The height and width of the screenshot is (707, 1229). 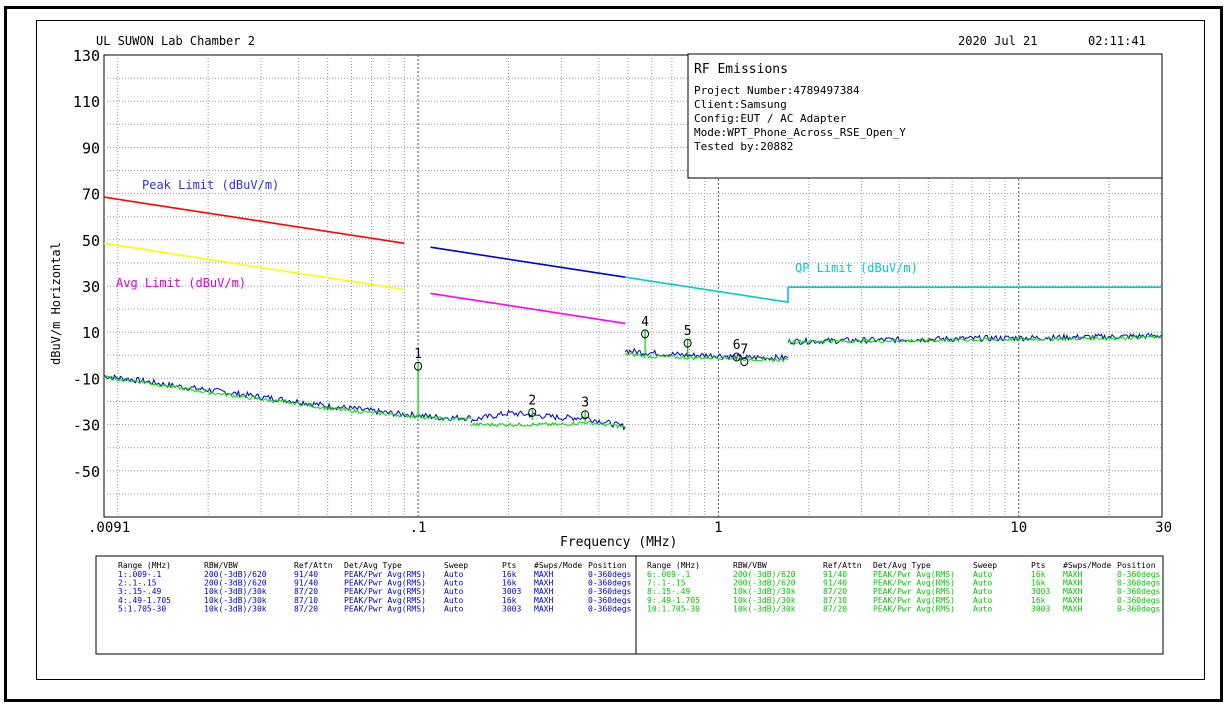 What do you see at coordinates (144, 600) in the screenshot?
I see `settings-cell: 4:.49-1.705` at bounding box center [144, 600].